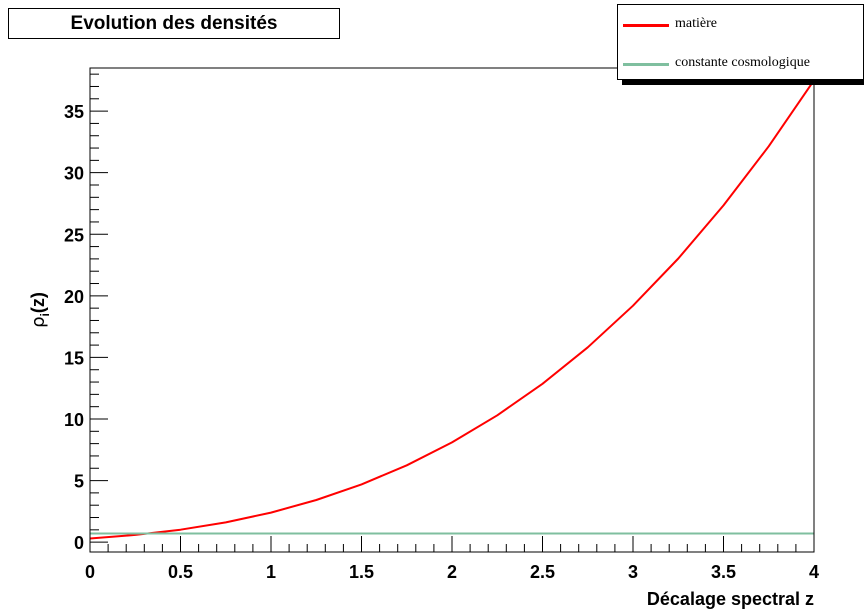 The width and height of the screenshot is (864, 611). I want to click on y-tick-label: 10, so click(74, 420).